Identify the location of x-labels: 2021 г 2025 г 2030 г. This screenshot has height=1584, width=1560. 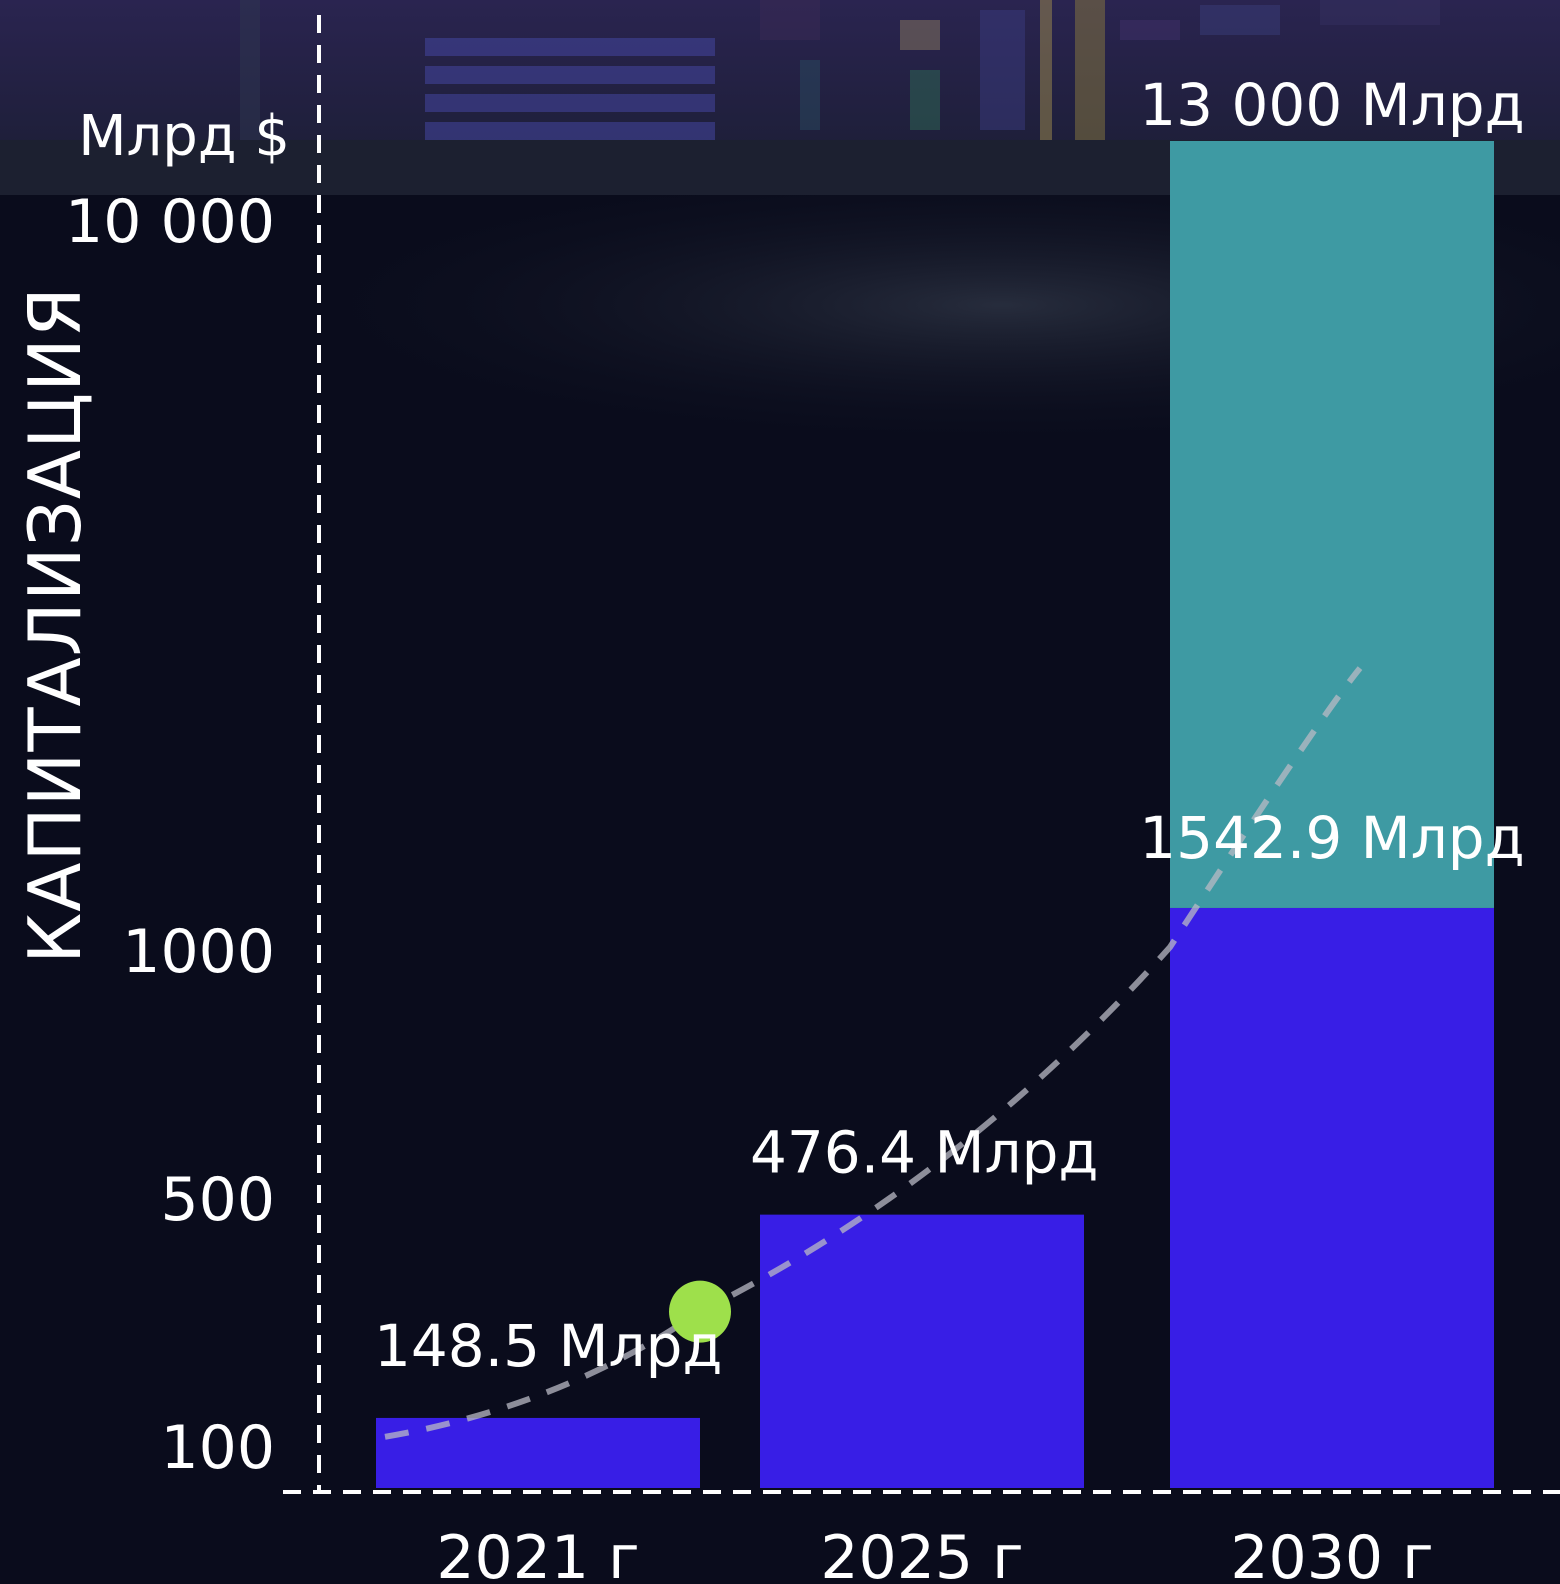
(934, 1553).